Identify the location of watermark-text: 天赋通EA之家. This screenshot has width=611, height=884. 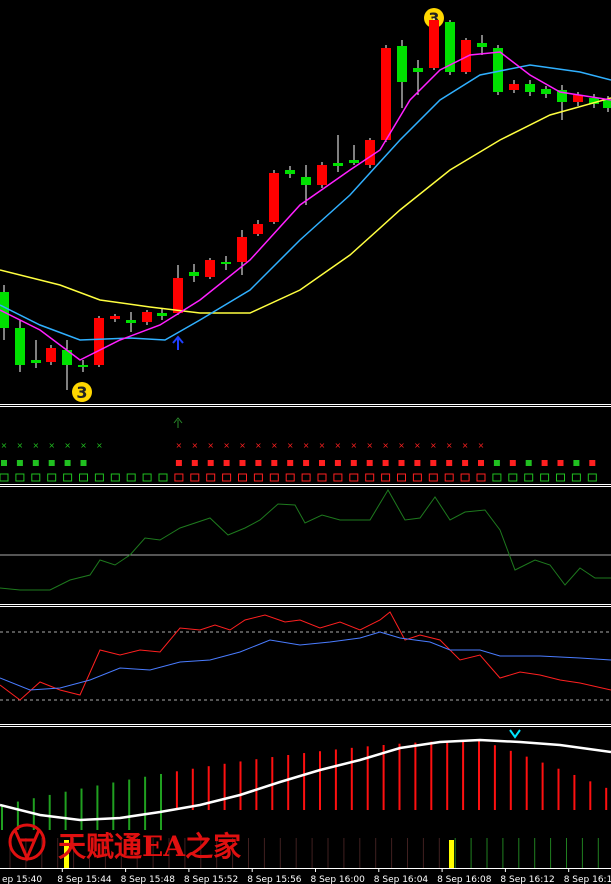
(149, 846).